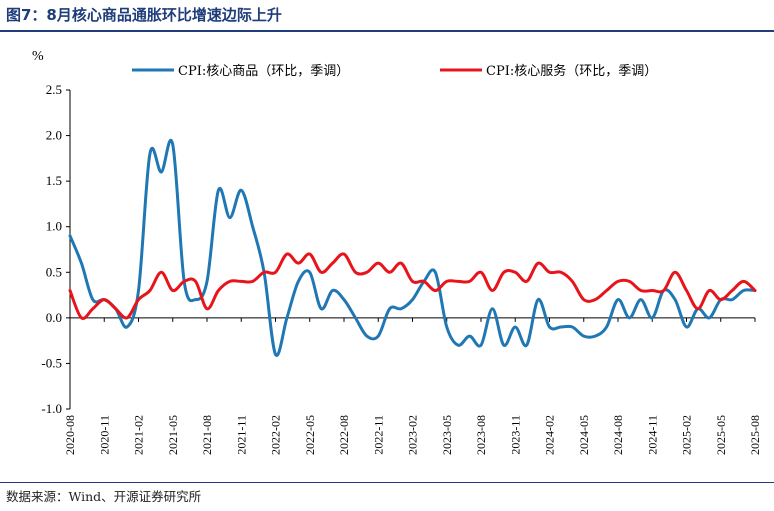  What do you see at coordinates (70, 435) in the screenshot?
I see `x-tick-label: 2020-08` at bounding box center [70, 435].